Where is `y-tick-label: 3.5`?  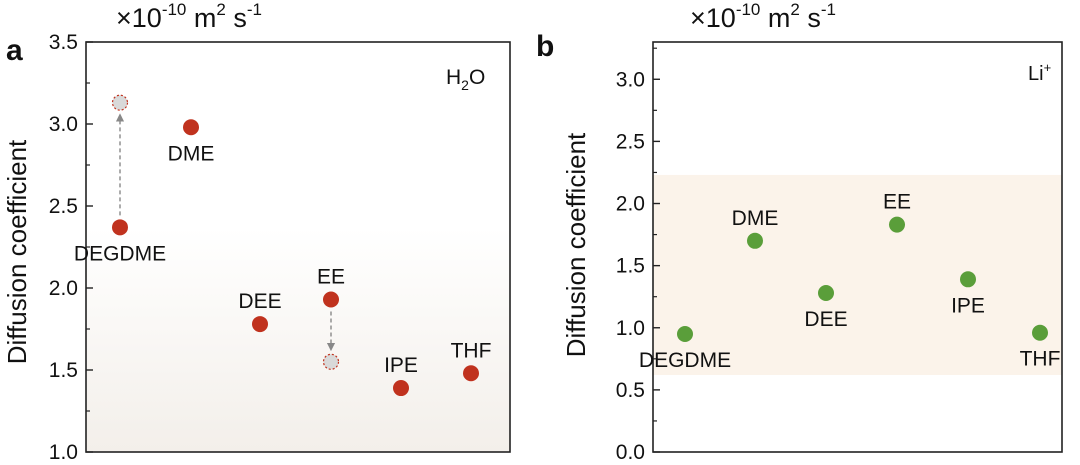
y-tick-label: 3.5 is located at coordinates (63, 42).